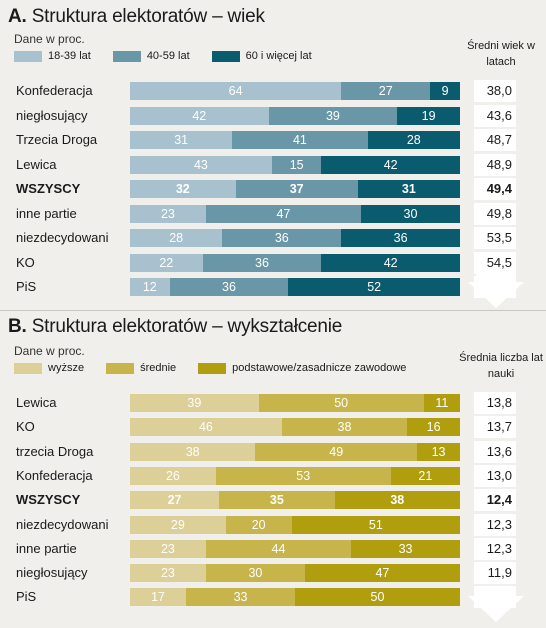 This screenshot has height=628, width=546. What do you see at coordinates (495, 116) in the screenshot?
I see `side-value: 43,6` at bounding box center [495, 116].